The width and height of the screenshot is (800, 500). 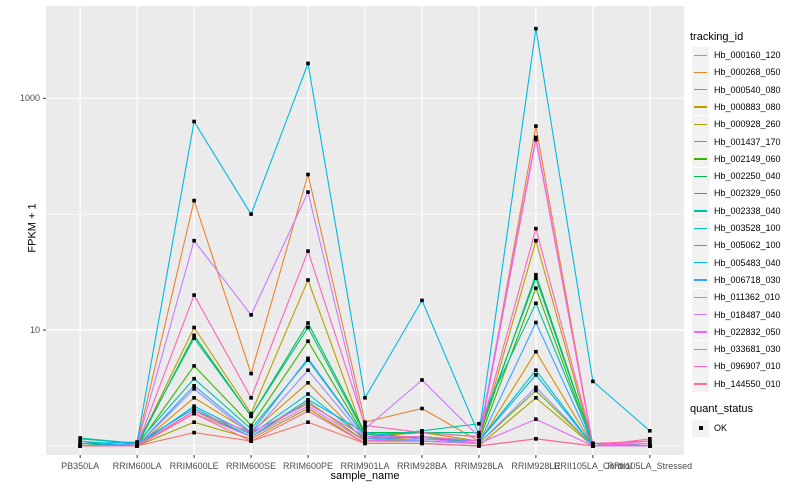 What do you see at coordinates (365, 466) in the screenshot?
I see `x-tick-label: RRIM901LA` at bounding box center [365, 466].